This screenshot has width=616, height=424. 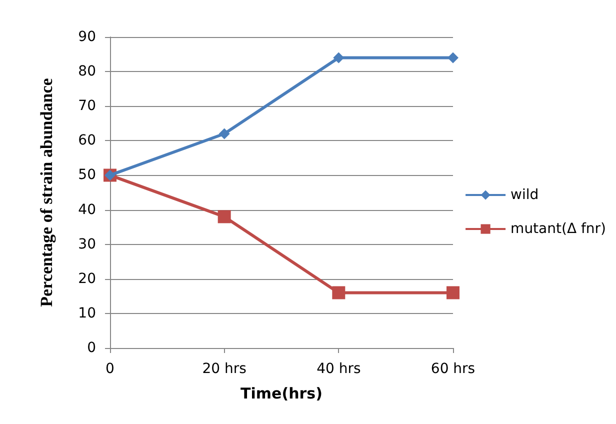 I want to click on x-axis-title: Time(hrs), so click(x=281, y=393).